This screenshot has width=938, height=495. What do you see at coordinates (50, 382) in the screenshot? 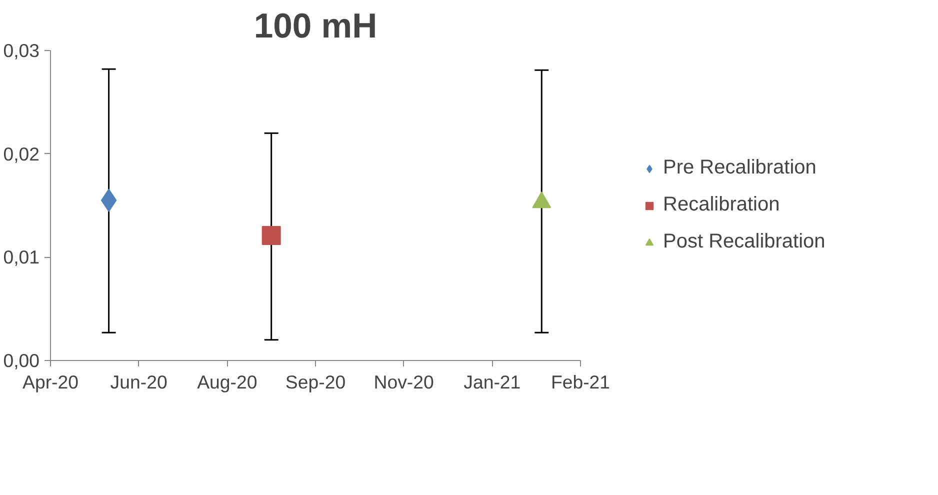
I see `x-tick-label: Apr-20` at bounding box center [50, 382].